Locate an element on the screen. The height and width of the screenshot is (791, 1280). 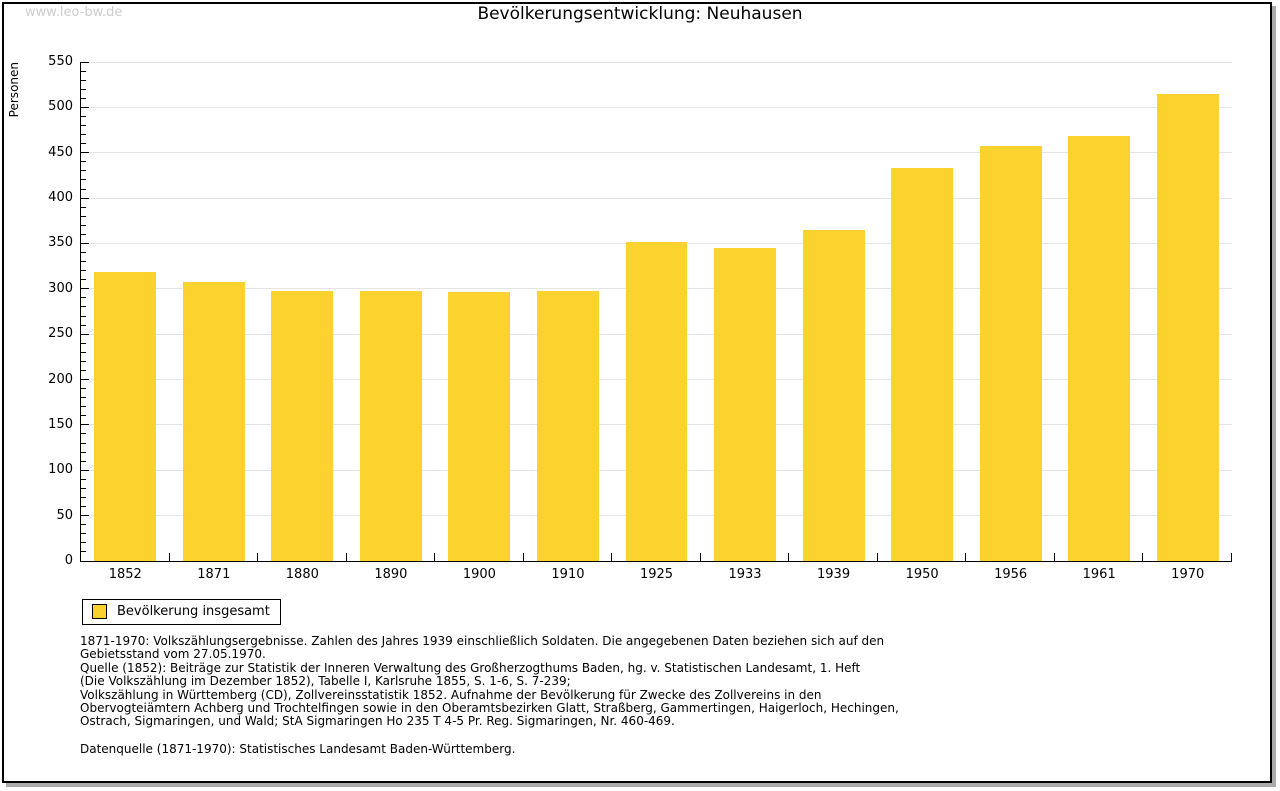
y-axis-tick-label: 200 is located at coordinates (60, 379).